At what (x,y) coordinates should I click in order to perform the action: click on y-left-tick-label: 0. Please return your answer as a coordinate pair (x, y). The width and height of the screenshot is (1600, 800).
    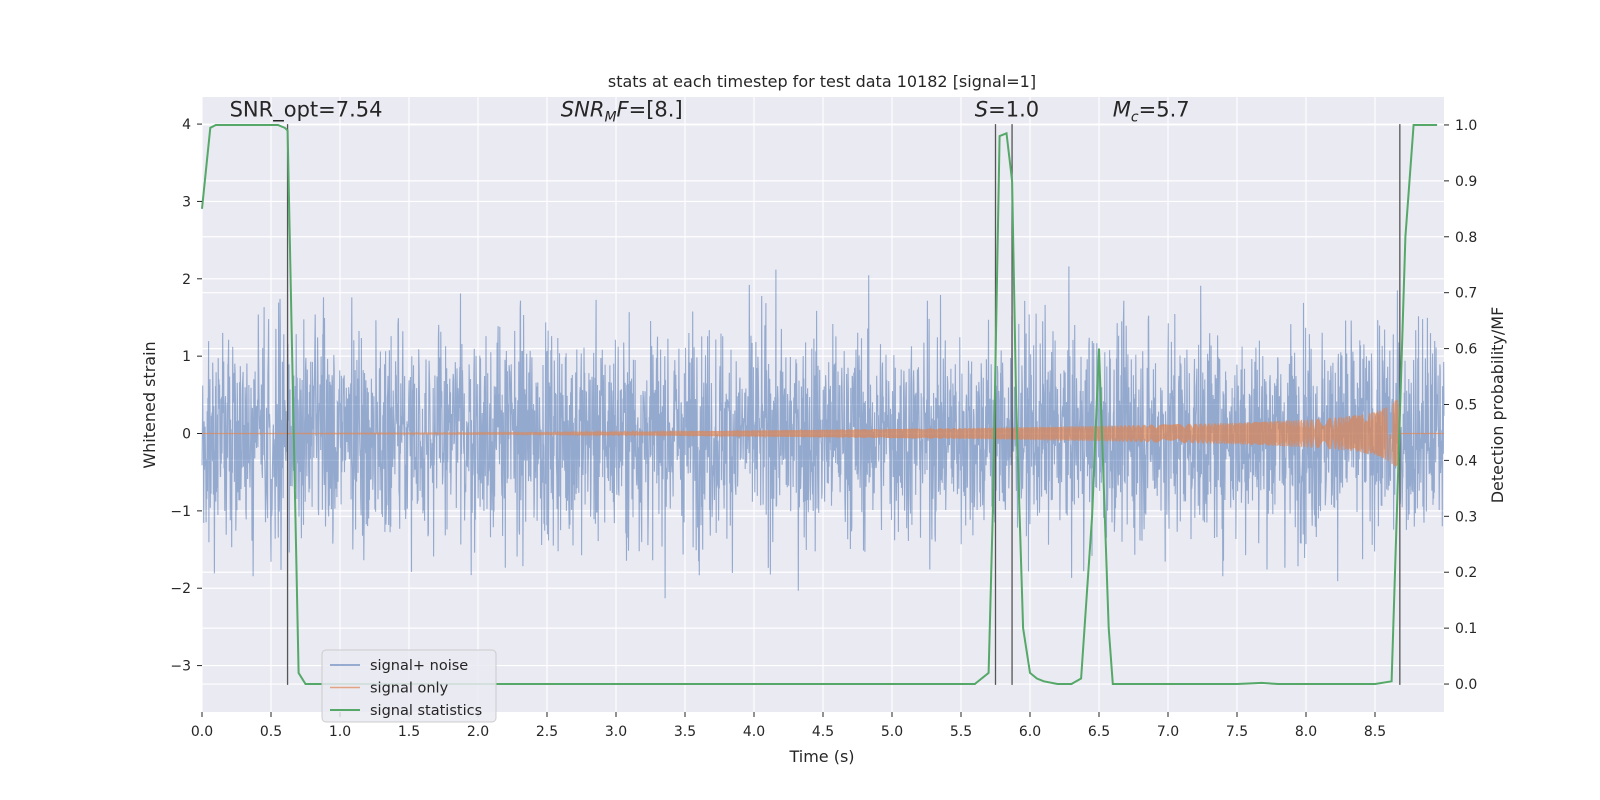
    Looking at the image, I should click on (186, 435).